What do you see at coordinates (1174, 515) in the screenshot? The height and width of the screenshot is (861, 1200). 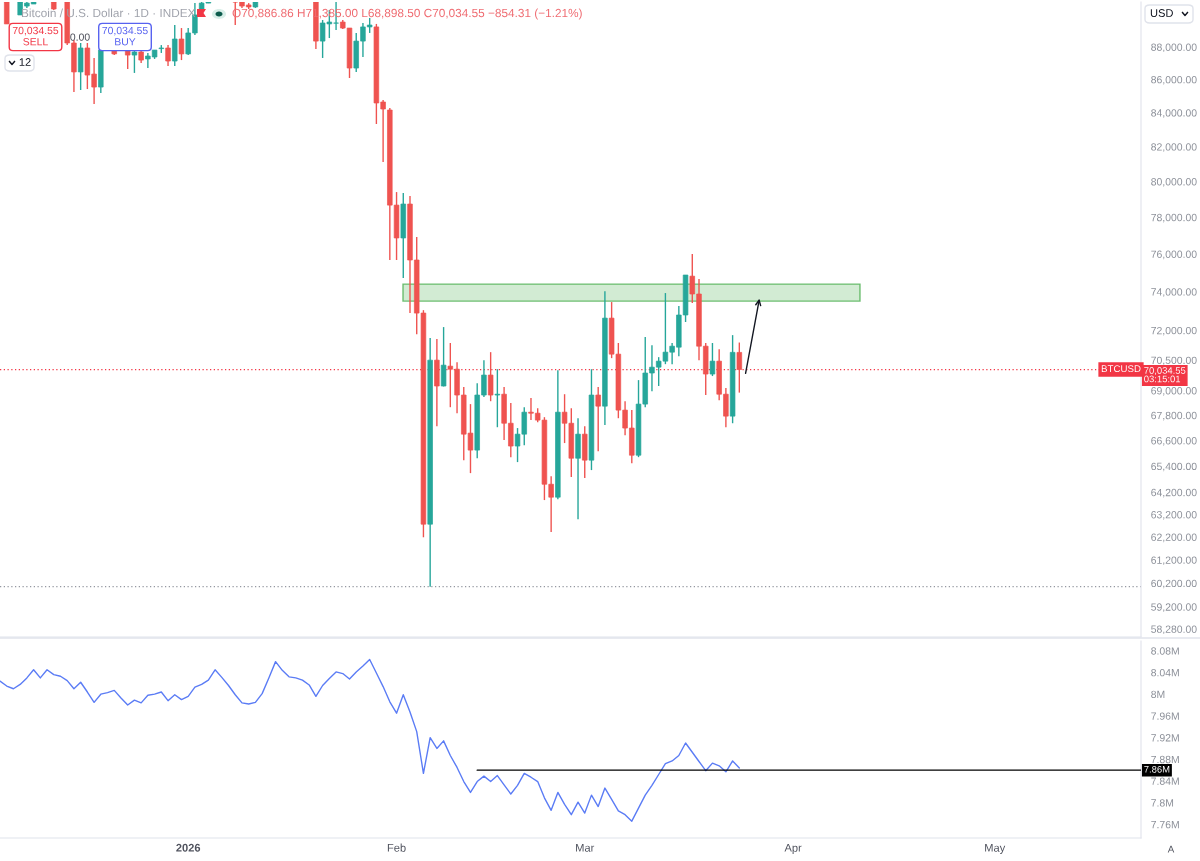 I see `y-tick-label: 63,200.00` at bounding box center [1174, 515].